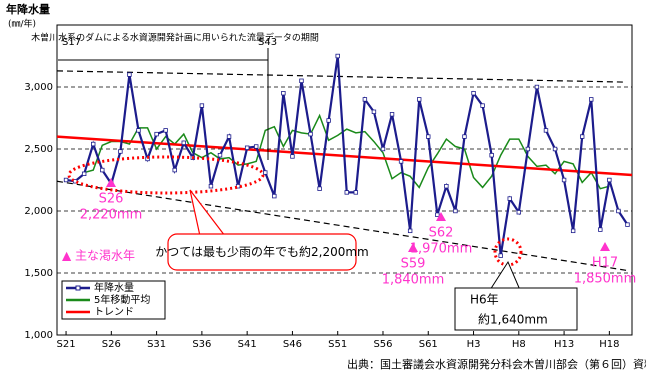  I want to click on x-tick-label: S51, so click(337, 344).